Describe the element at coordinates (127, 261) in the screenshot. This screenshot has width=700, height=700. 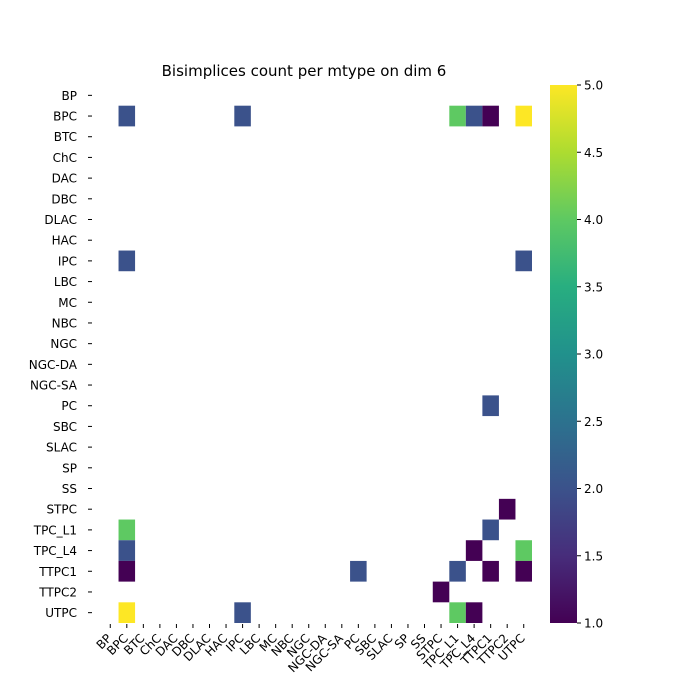
I see `heatmap-cell-ipc-bpc` at that location.